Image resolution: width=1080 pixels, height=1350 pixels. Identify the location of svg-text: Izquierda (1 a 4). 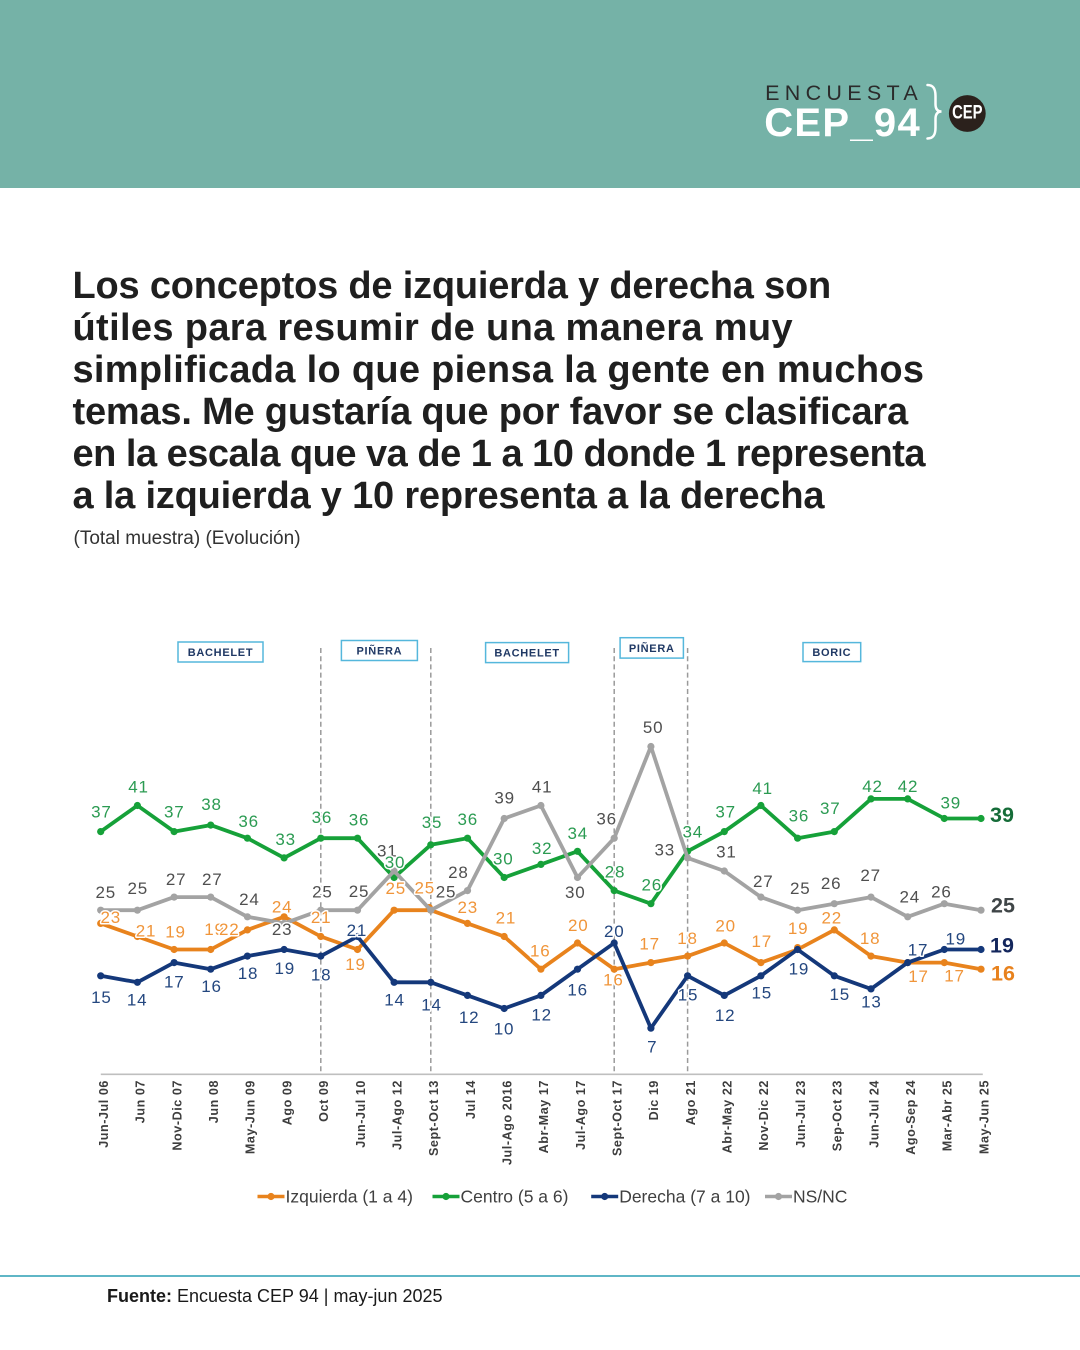
(349, 1197).